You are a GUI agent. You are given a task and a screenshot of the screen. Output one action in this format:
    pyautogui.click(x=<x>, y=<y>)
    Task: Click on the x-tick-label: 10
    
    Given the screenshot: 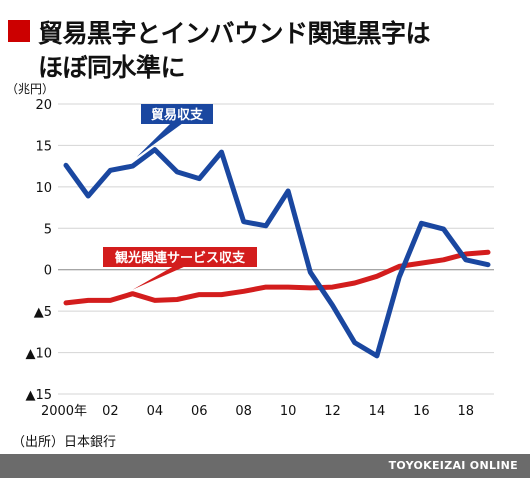 What is the action you would take?
    pyautogui.click(x=288, y=411)
    